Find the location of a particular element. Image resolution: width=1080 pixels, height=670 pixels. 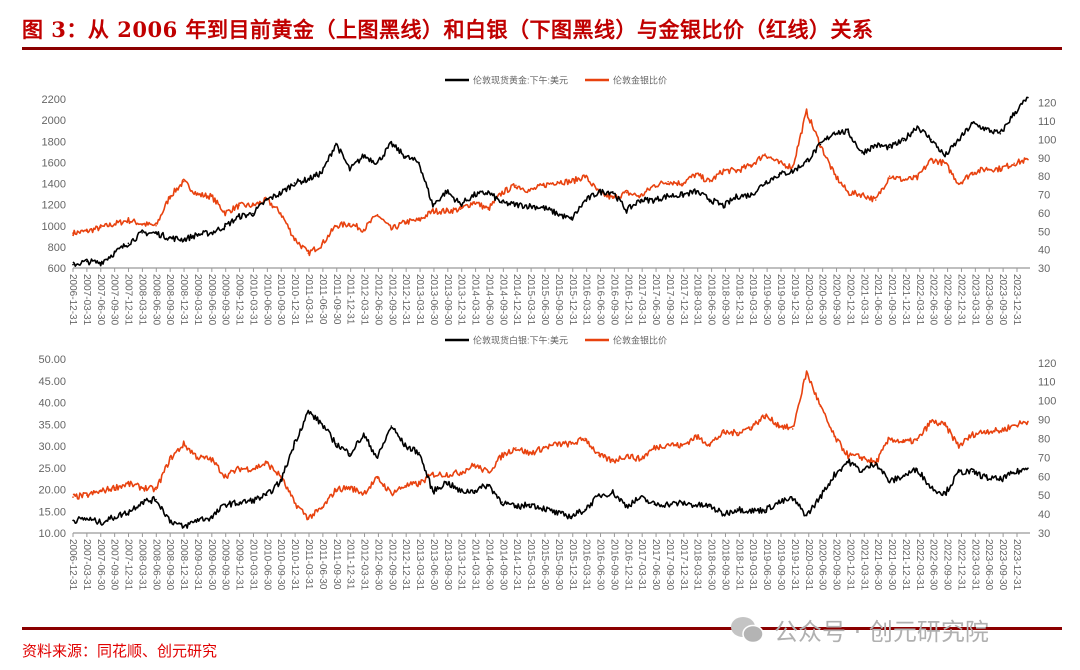

x-tick-label: 2021-03-31 is located at coordinates (863, 300).